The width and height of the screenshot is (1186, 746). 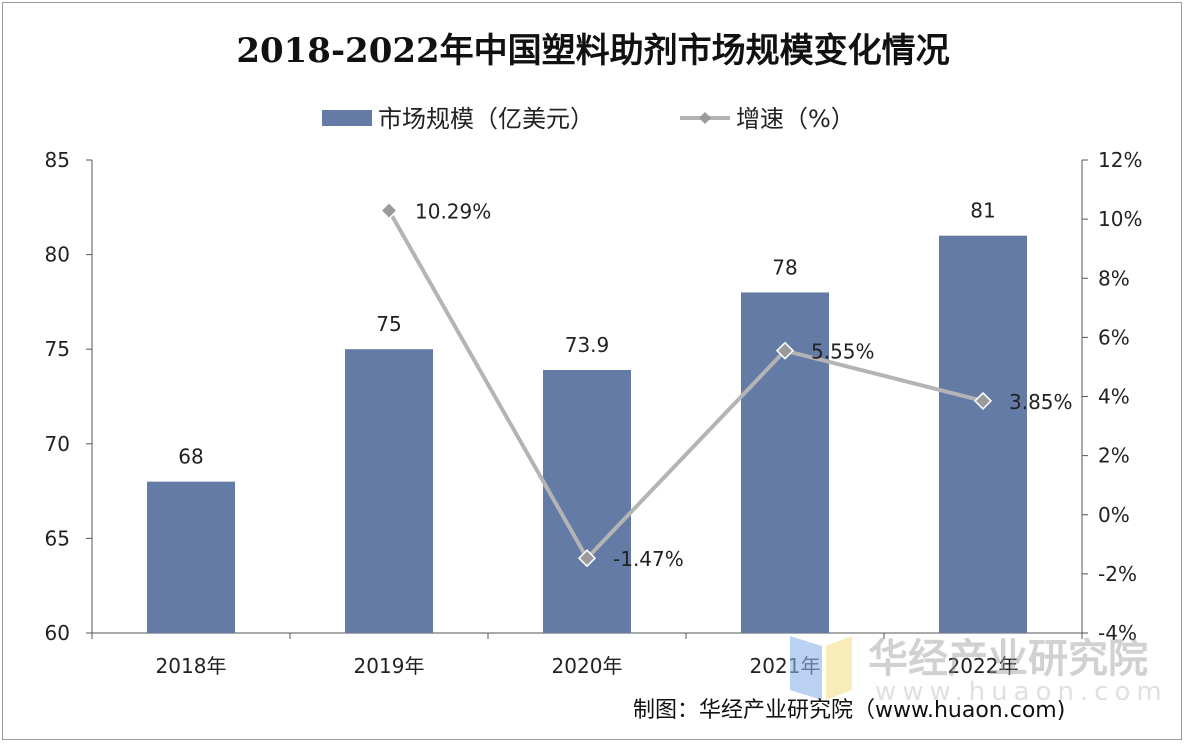 I want to click on growth-data-label: 5.55%, so click(x=843, y=352).